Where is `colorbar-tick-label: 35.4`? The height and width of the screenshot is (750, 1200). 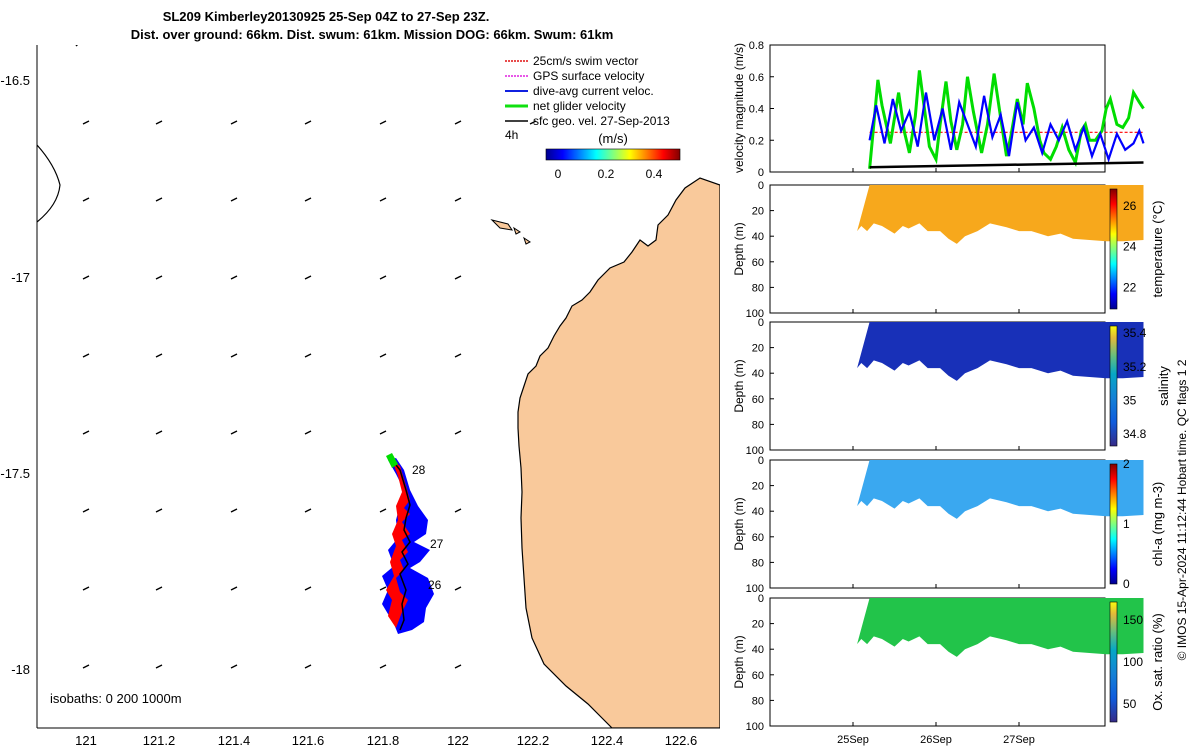
colorbar-tick-label: 35.4 is located at coordinates (1135, 333).